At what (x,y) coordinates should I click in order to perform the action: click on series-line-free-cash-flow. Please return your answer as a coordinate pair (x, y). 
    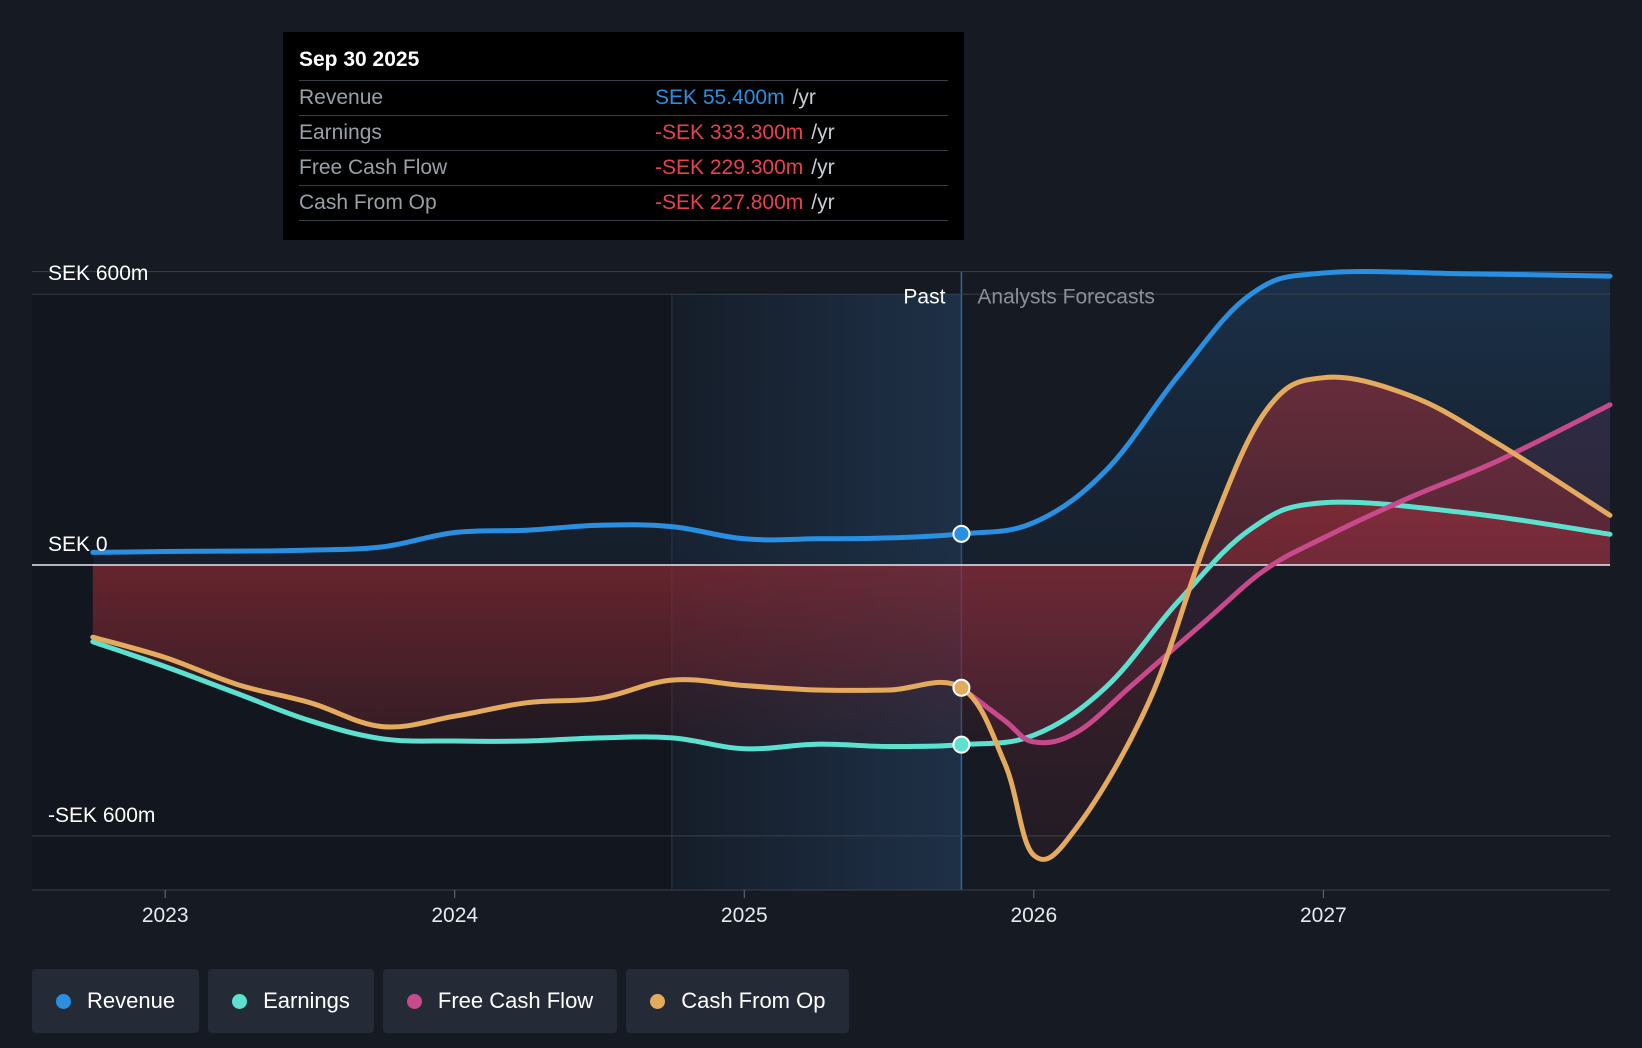
    Looking at the image, I should click on (1285, 574).